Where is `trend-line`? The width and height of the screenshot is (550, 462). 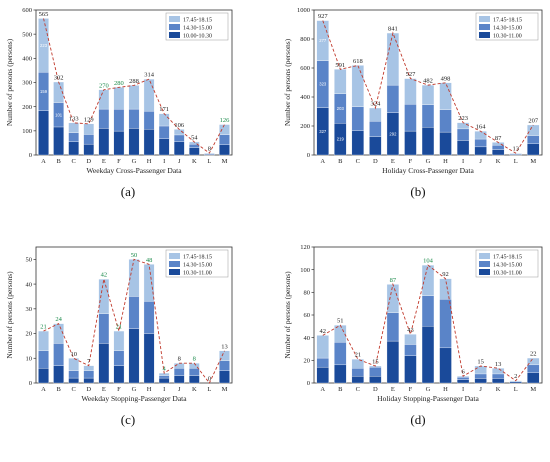
trend-line is located at coordinates (428, 87).